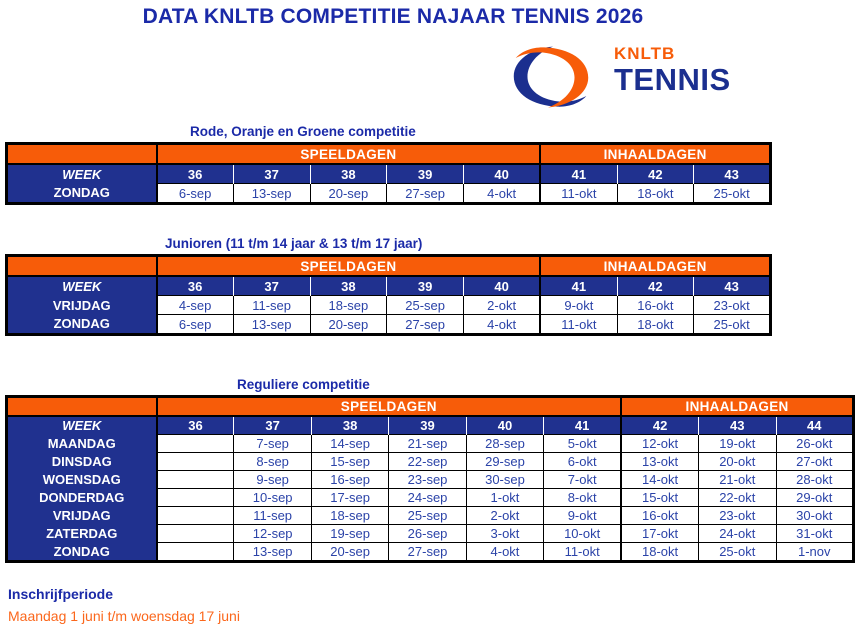 This screenshot has height=626, width=863. Describe the element at coordinates (82, 443) in the screenshot. I see `day-label-cell: MAANDAG` at that location.